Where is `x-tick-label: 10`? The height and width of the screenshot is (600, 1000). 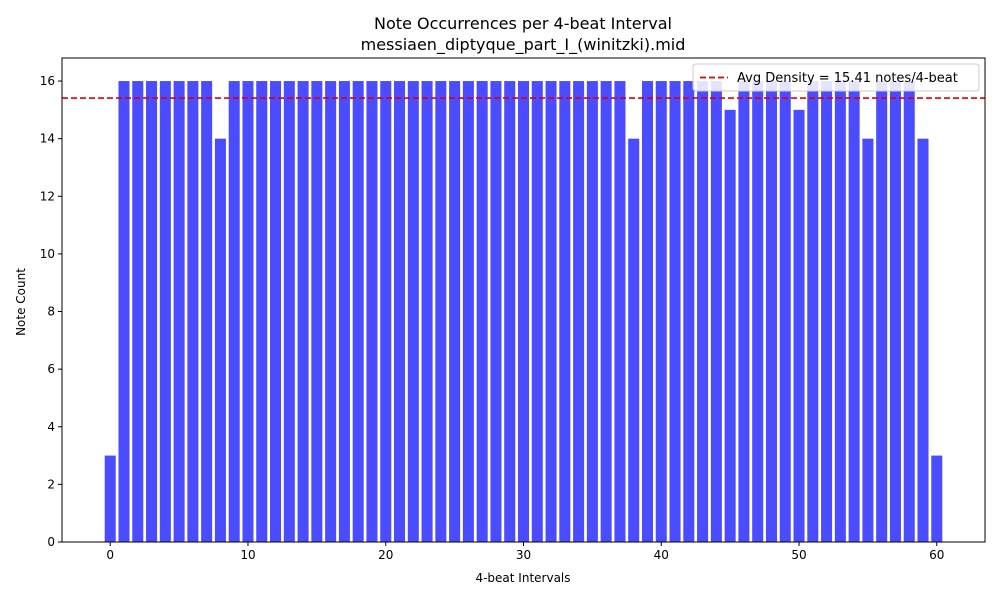 x-tick-label: 10 is located at coordinates (247, 555).